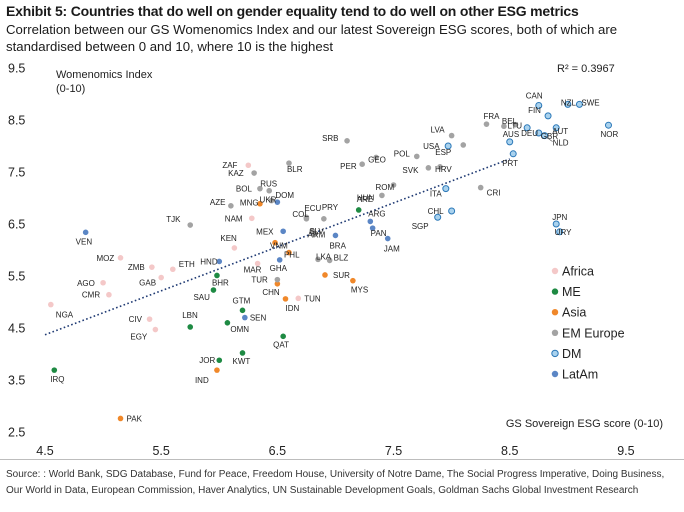 Image resolution: width=684 pixels, height=512 pixels. I want to click on data-point-sgp, so click(438, 217).